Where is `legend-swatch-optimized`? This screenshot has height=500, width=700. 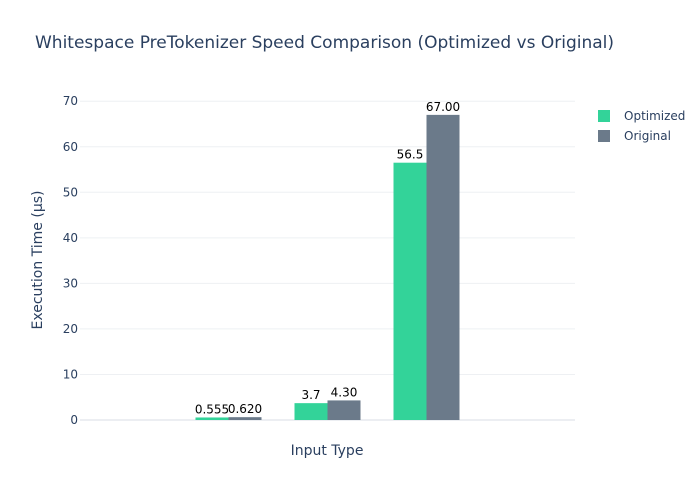 legend-swatch-optimized is located at coordinates (604, 116).